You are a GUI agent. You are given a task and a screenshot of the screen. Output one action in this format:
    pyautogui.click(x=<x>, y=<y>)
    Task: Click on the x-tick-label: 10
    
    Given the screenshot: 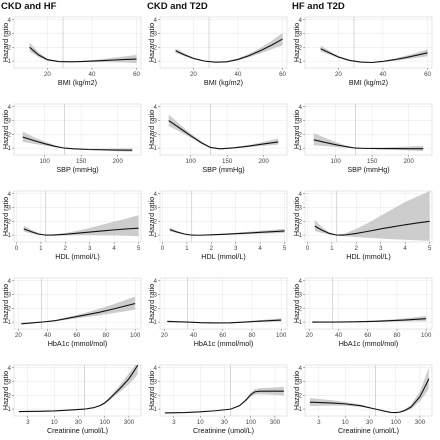 What is the action you would take?
    pyautogui.click(x=200, y=422)
    